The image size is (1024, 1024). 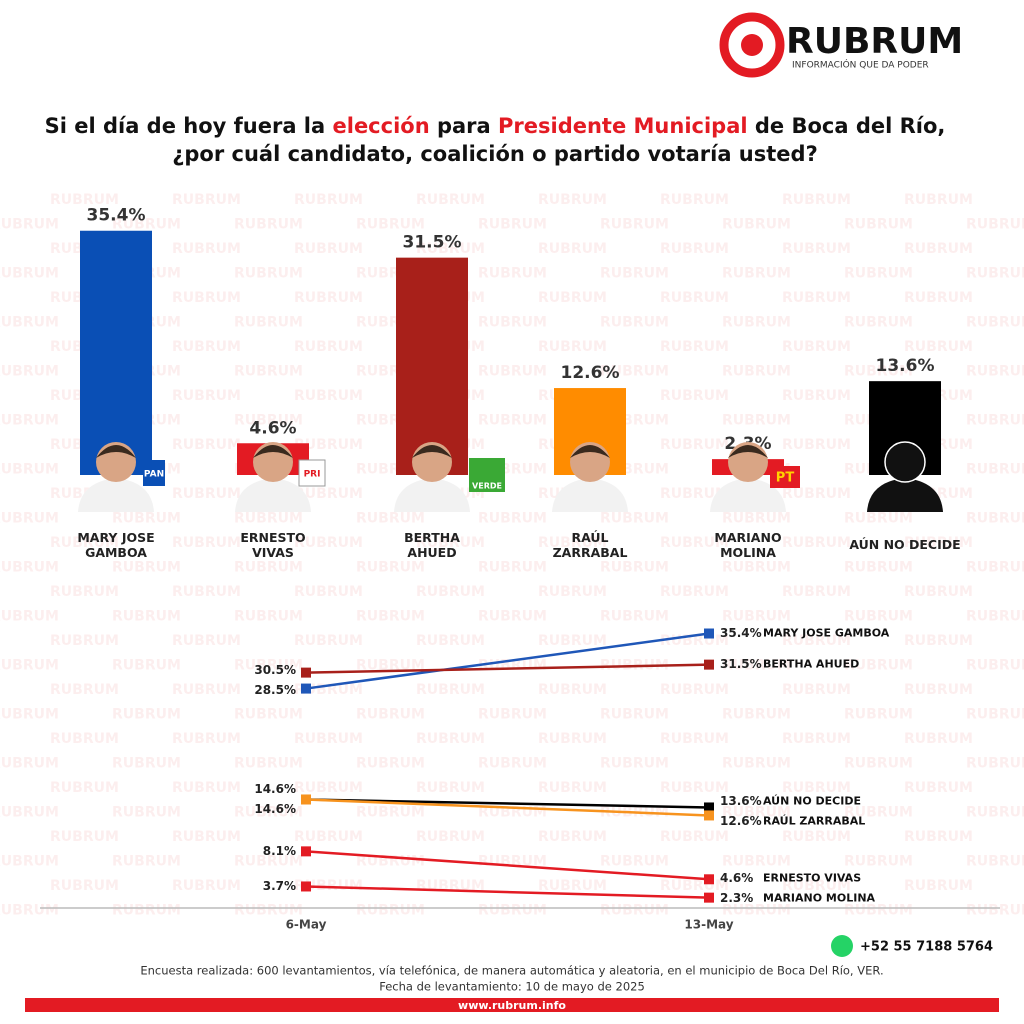 I want to click on title-part: elección, so click(x=381, y=126).